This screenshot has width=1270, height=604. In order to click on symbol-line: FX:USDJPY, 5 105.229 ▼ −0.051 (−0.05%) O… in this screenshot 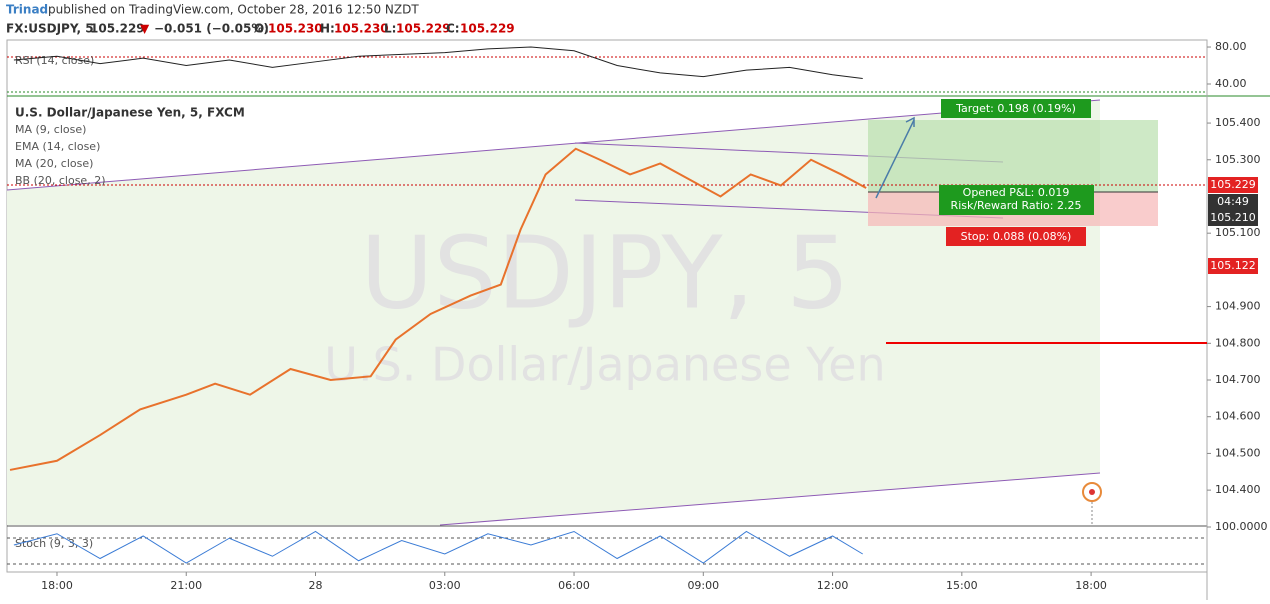, I will do `click(260, 29)`.